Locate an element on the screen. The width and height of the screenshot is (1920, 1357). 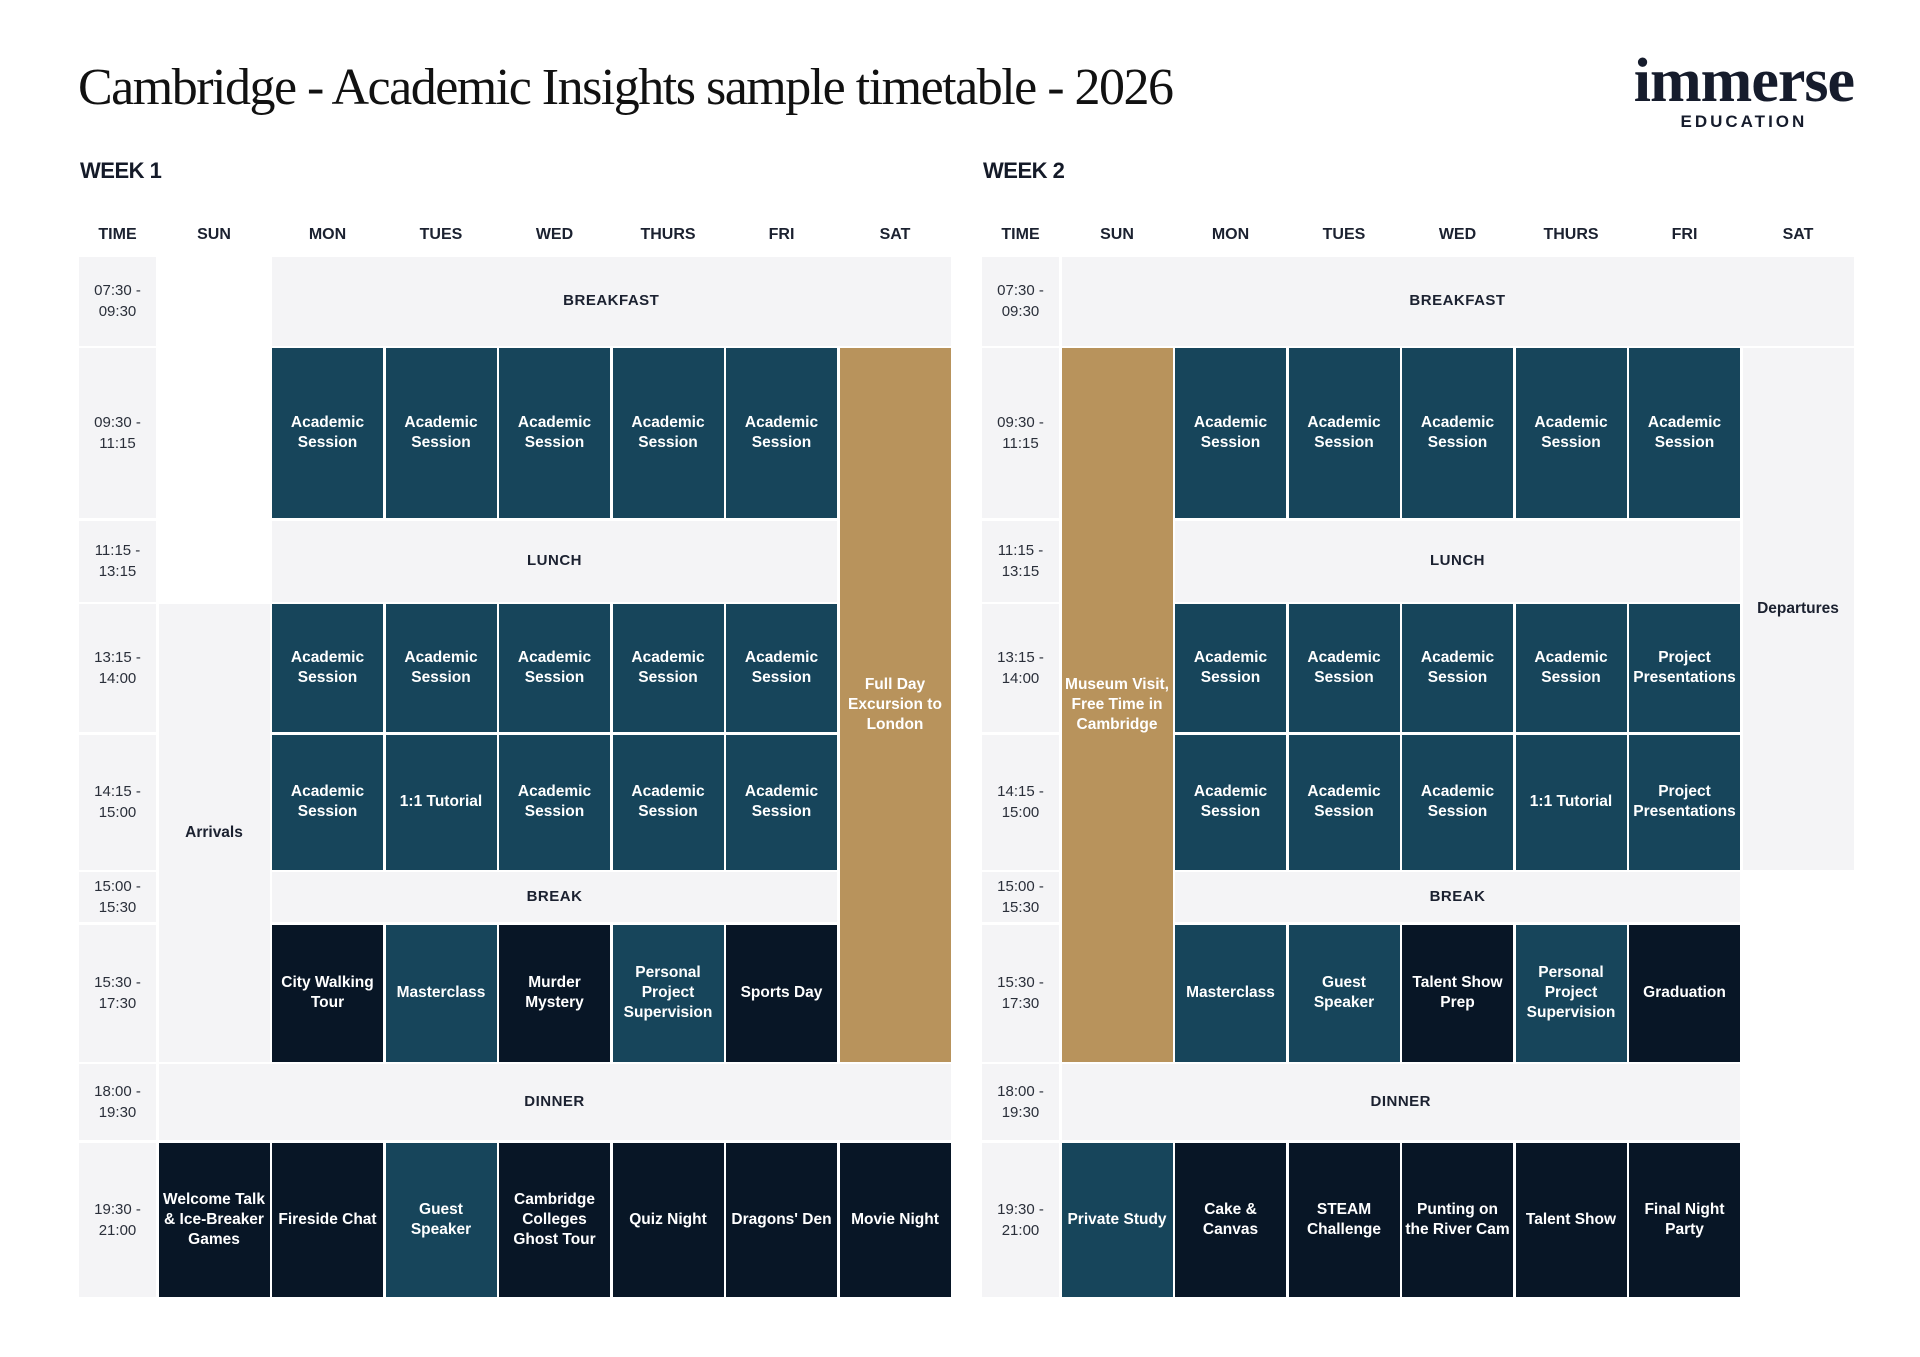
timetable-event: Talent Show is located at coordinates (1571, 1219).